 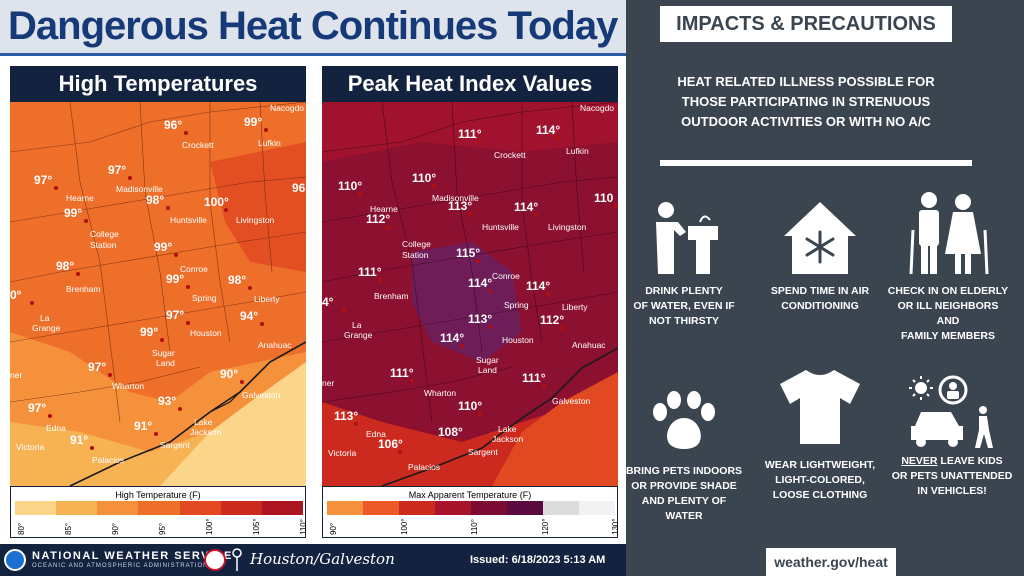 I want to click on never-emphasis: NEVER, so click(x=919, y=461).